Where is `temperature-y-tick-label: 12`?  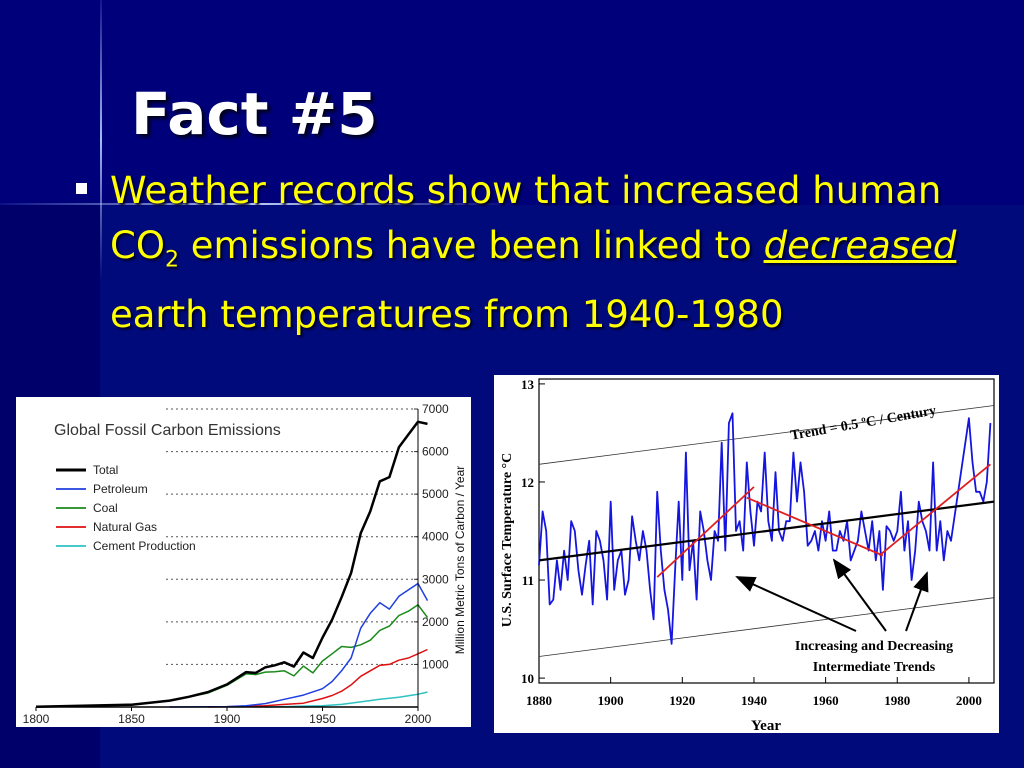
temperature-y-tick-label: 12 is located at coordinates (527, 482).